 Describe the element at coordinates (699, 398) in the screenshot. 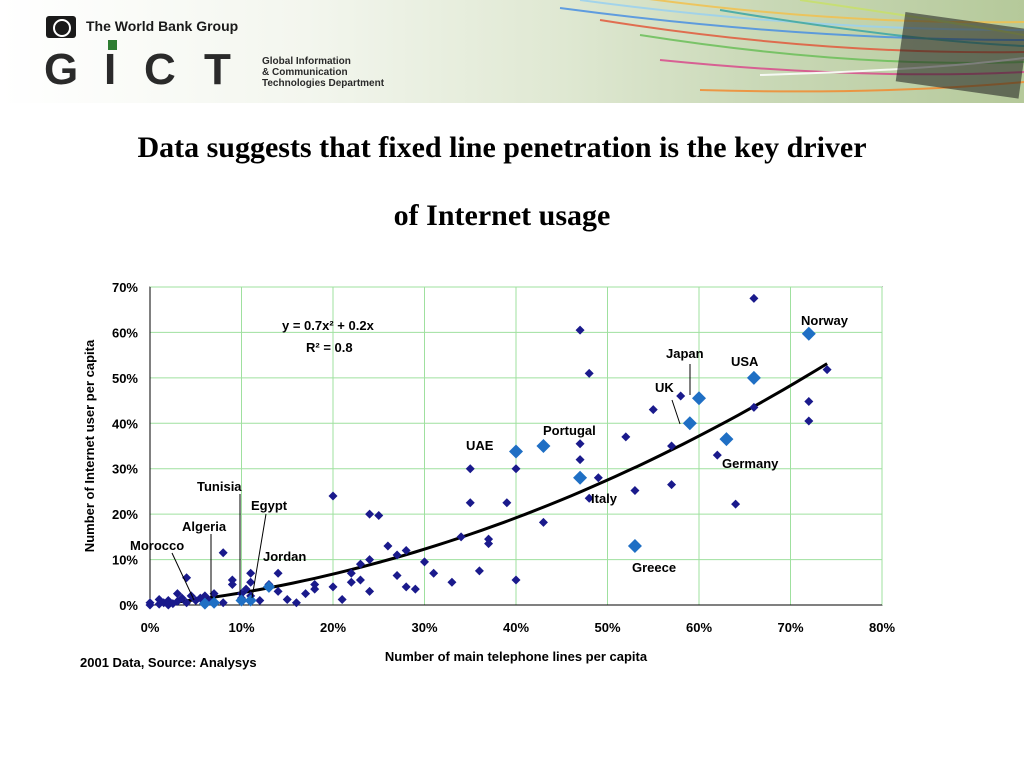

I see `point-japan` at that location.